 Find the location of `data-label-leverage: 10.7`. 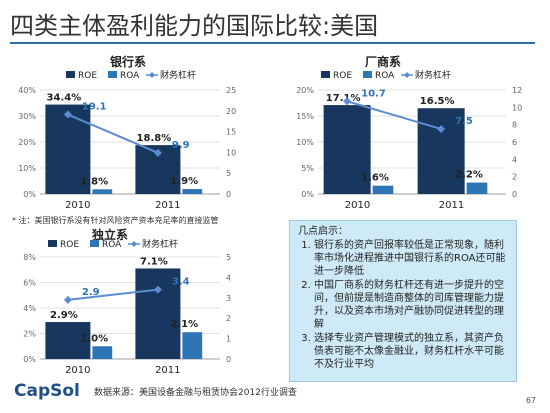

data-label-leverage: 10.7 is located at coordinates (373, 93).